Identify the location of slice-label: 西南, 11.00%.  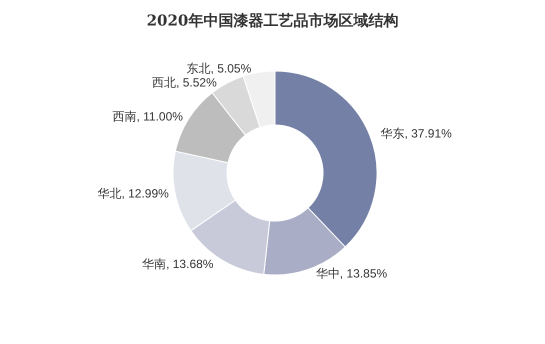
(148, 117).